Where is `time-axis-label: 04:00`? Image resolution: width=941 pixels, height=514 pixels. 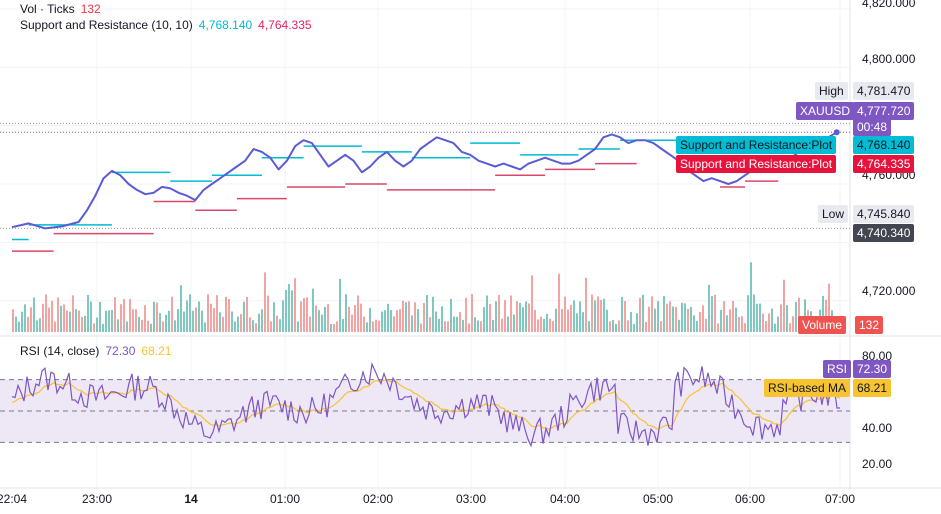 time-axis-label: 04:00 is located at coordinates (565, 499).